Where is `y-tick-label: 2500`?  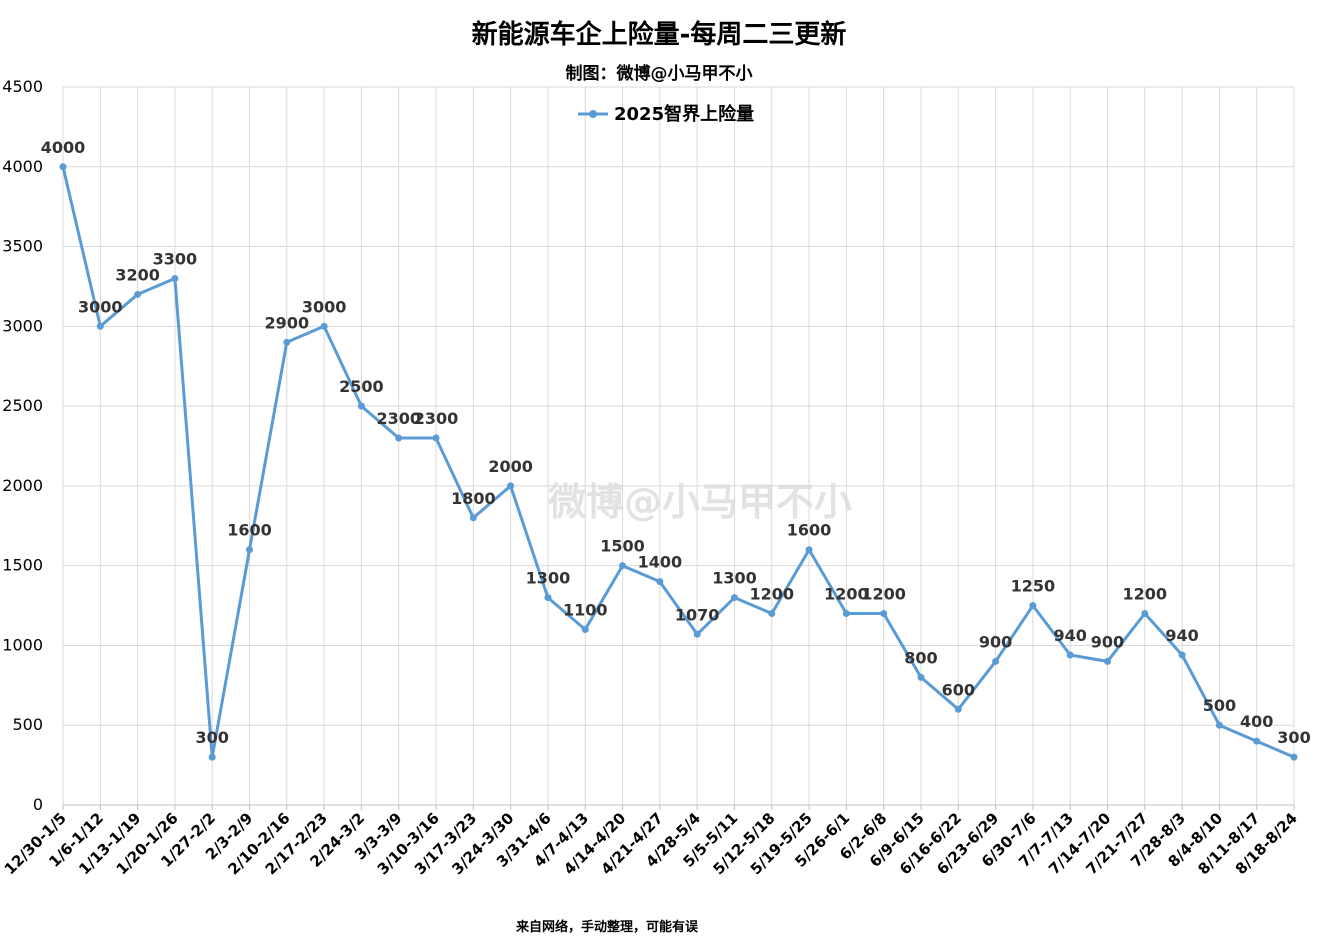 y-tick-label: 2500 is located at coordinates (22, 405).